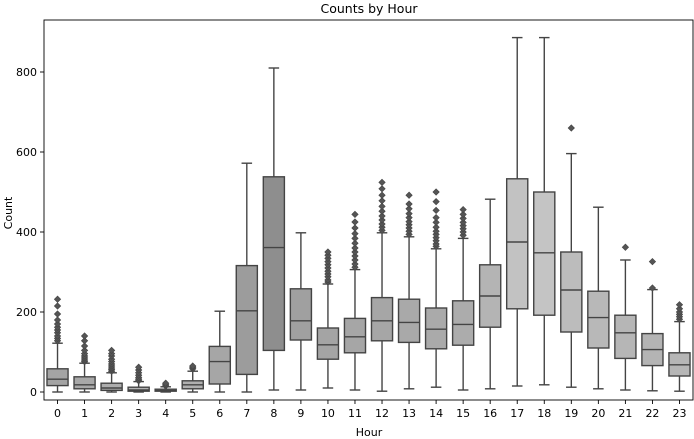 The width and height of the screenshot is (694, 439). I want to click on chart-title: Counts by Hour, so click(369, 8).